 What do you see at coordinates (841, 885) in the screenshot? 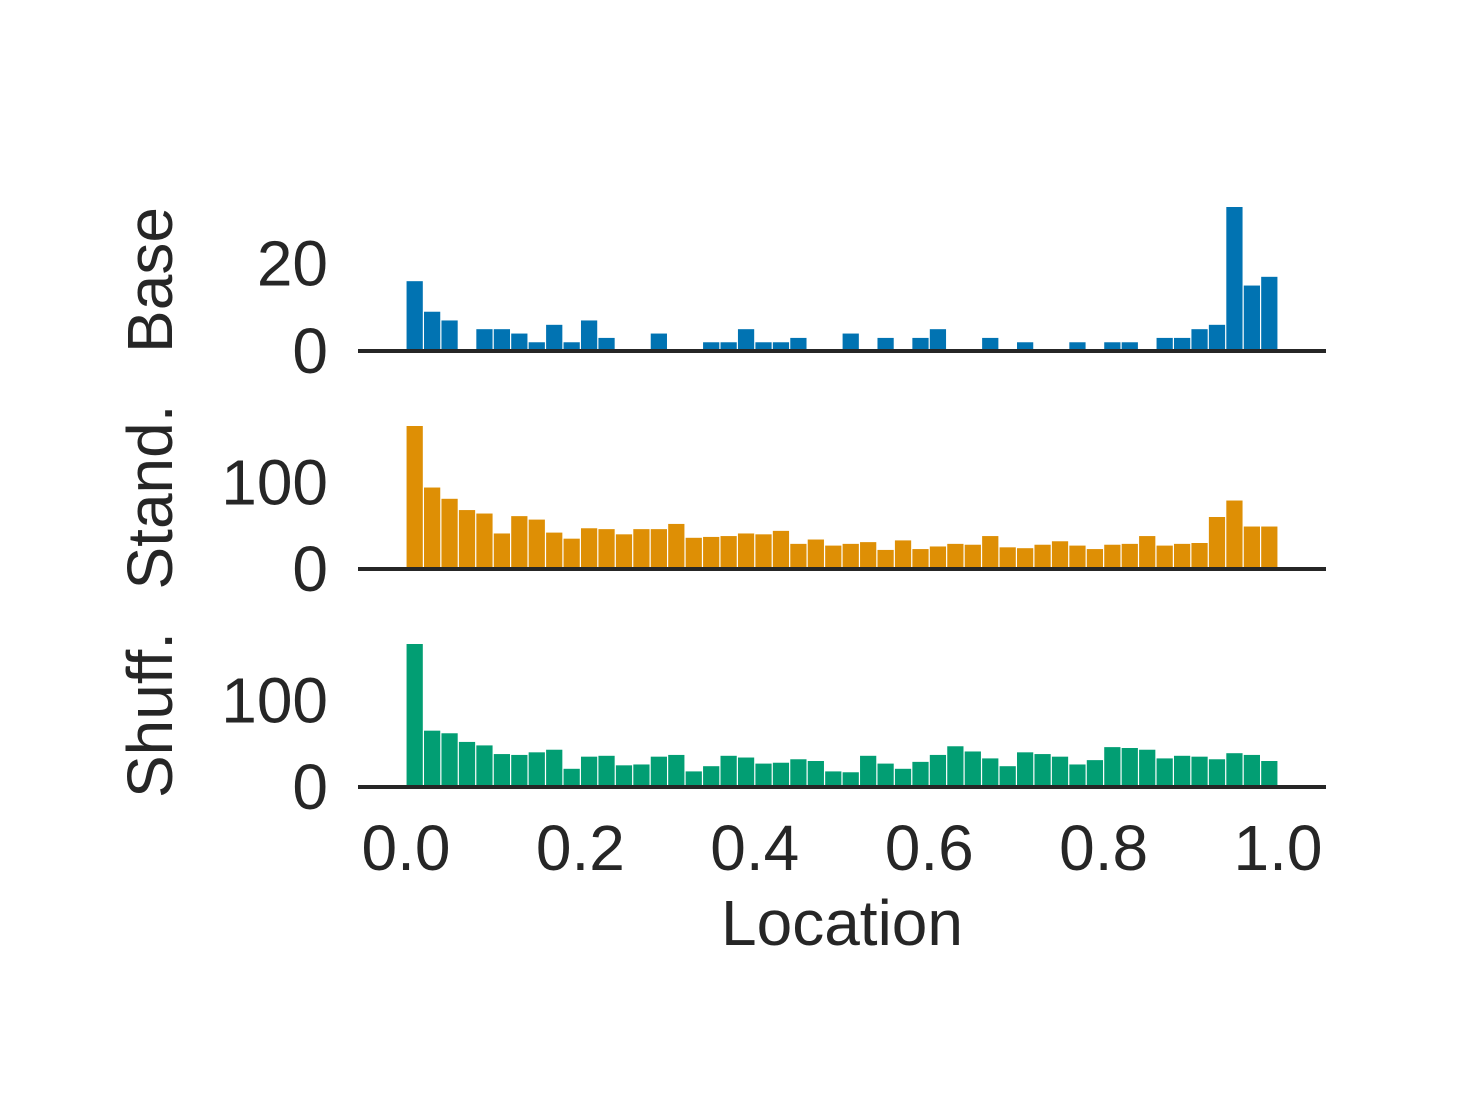
I see `x-axis: 0.0 0.2 0.4 0.6 0.8 1.0 Location` at bounding box center [841, 885].